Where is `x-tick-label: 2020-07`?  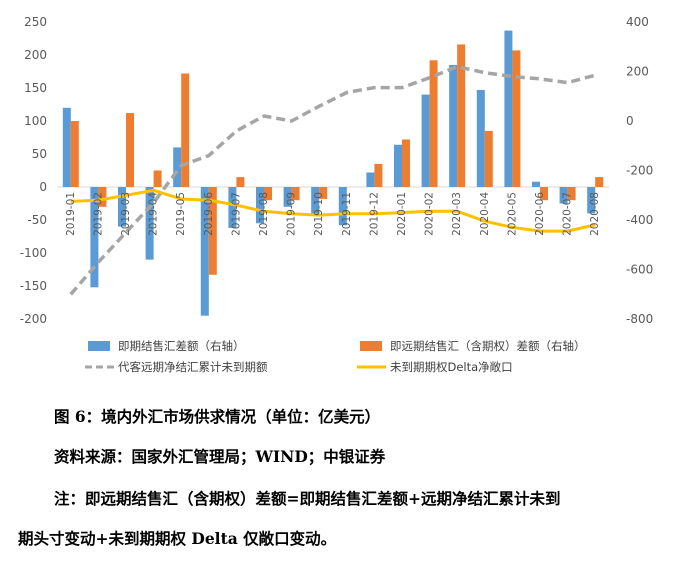 x-tick-label: 2020-07 is located at coordinates (568, 214).